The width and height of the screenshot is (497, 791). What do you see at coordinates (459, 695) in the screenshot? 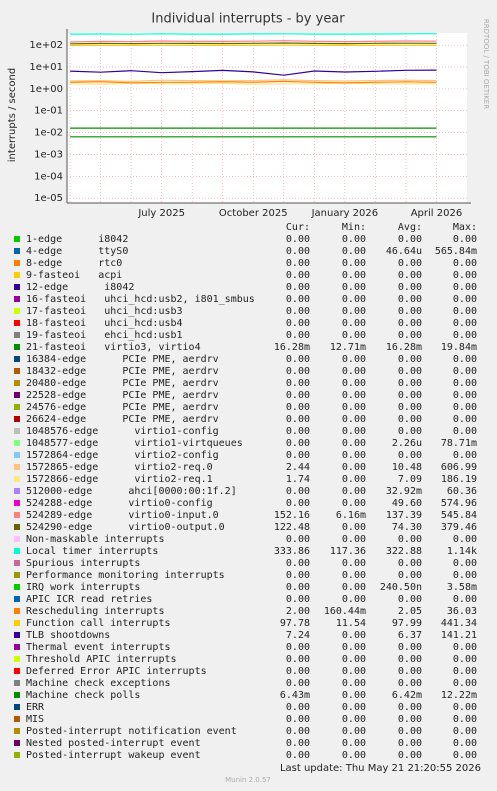
I see `legend-stat: 12.22m` at bounding box center [459, 695].